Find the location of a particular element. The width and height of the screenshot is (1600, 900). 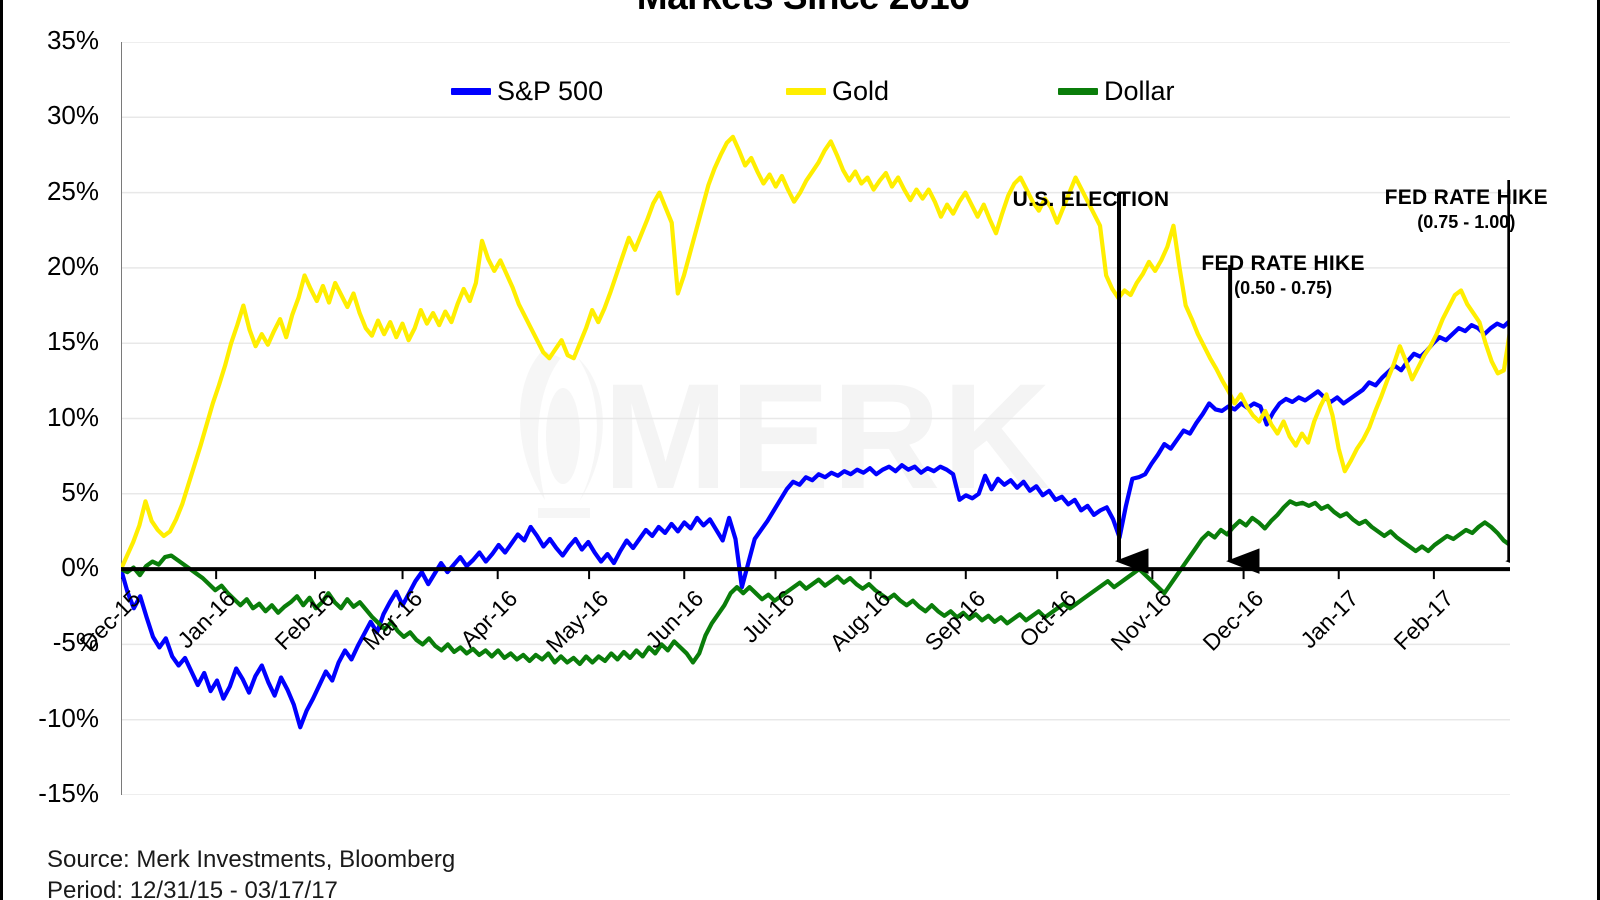

legend-item-dollar: Dollar is located at coordinates (1116, 91).